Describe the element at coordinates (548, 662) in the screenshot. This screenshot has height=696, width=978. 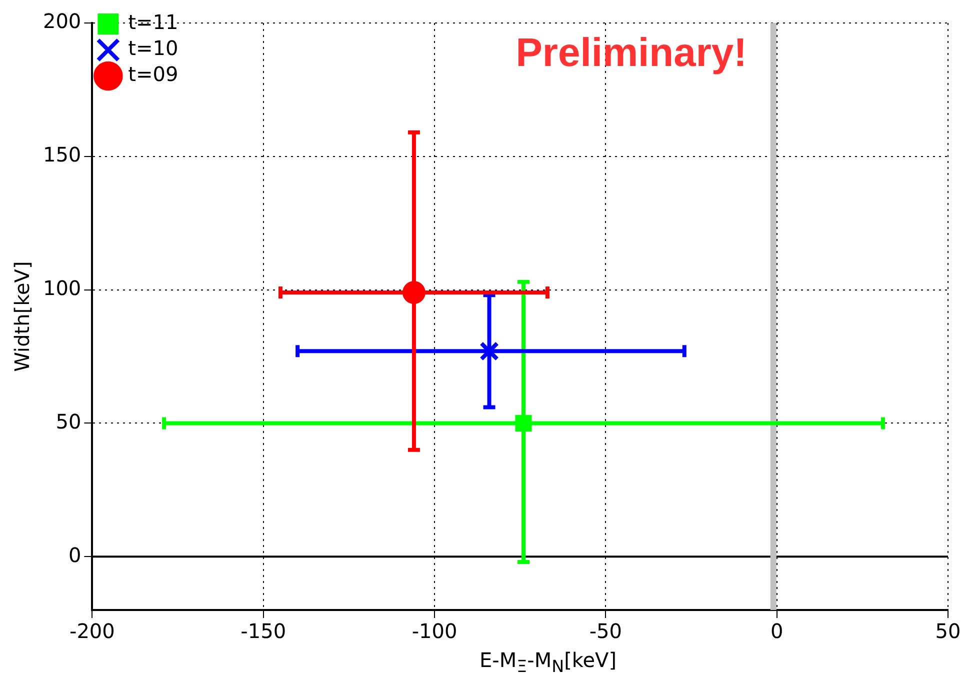
I see `x-axis-title: E-M$_{Ξ}$-M$_{N}$[keV]` at that location.